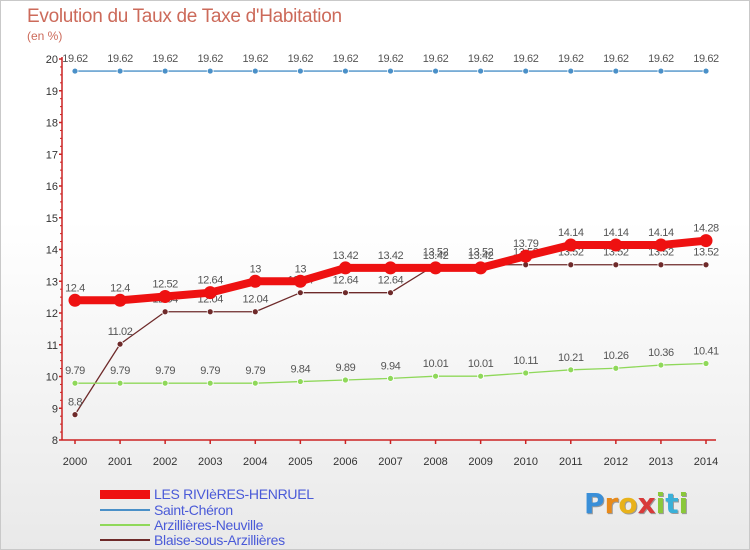 This screenshot has width=750, height=550. Describe the element at coordinates (234, 494) in the screenshot. I see `legend-label: LES RIVIèRES-HENRUEL` at that location.